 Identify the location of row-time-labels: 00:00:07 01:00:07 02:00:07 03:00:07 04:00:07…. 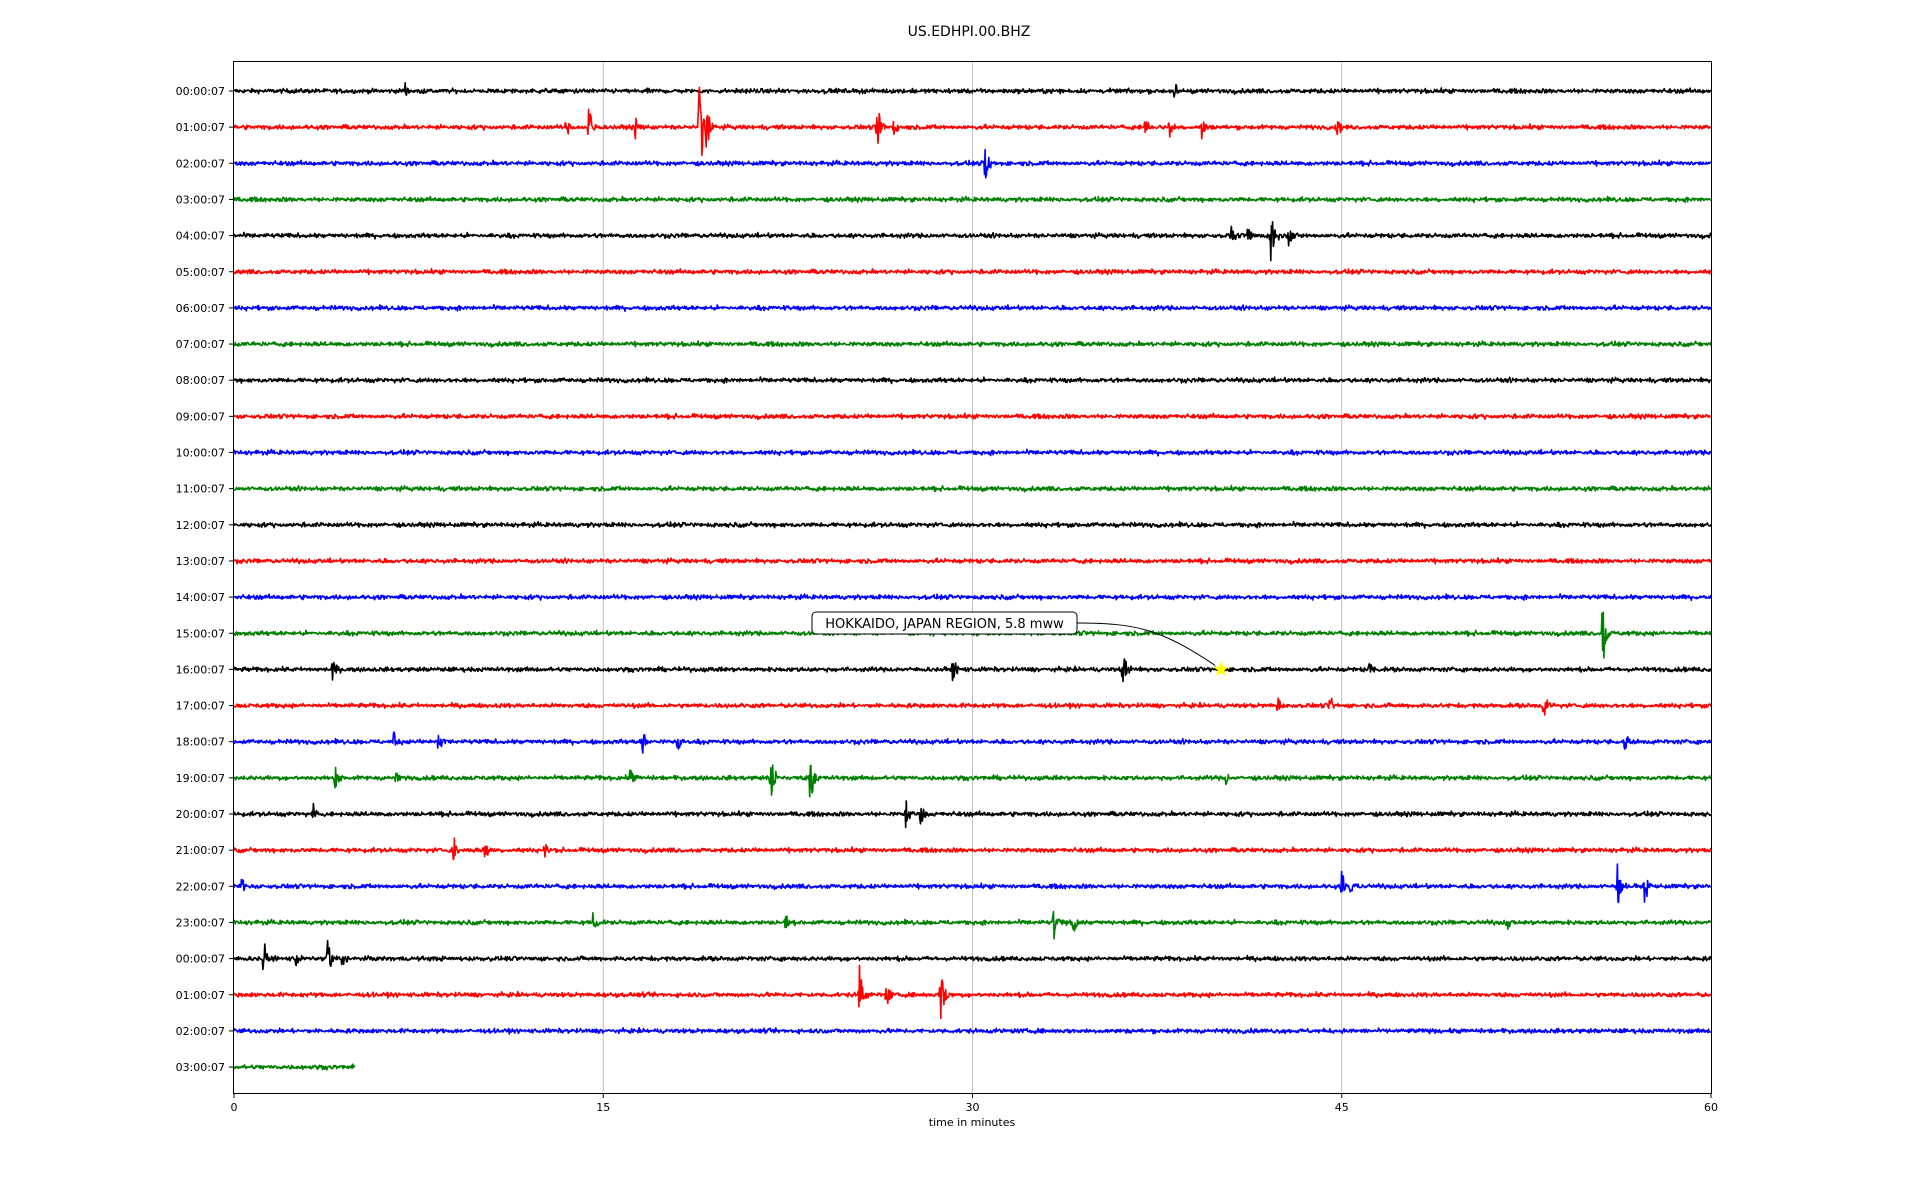
(205, 579).